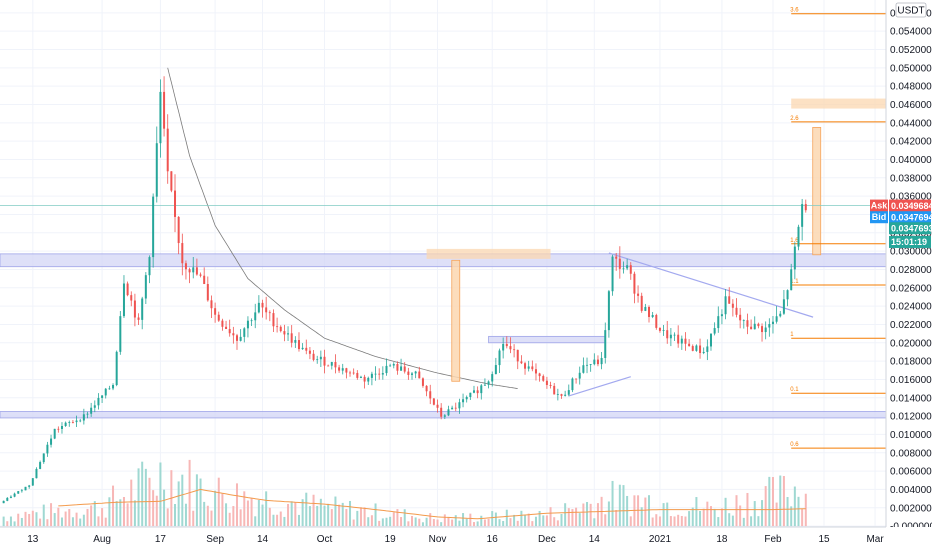  Describe the element at coordinates (794, 390) in the screenshot. I see `fib-level-label: 0.1` at that location.